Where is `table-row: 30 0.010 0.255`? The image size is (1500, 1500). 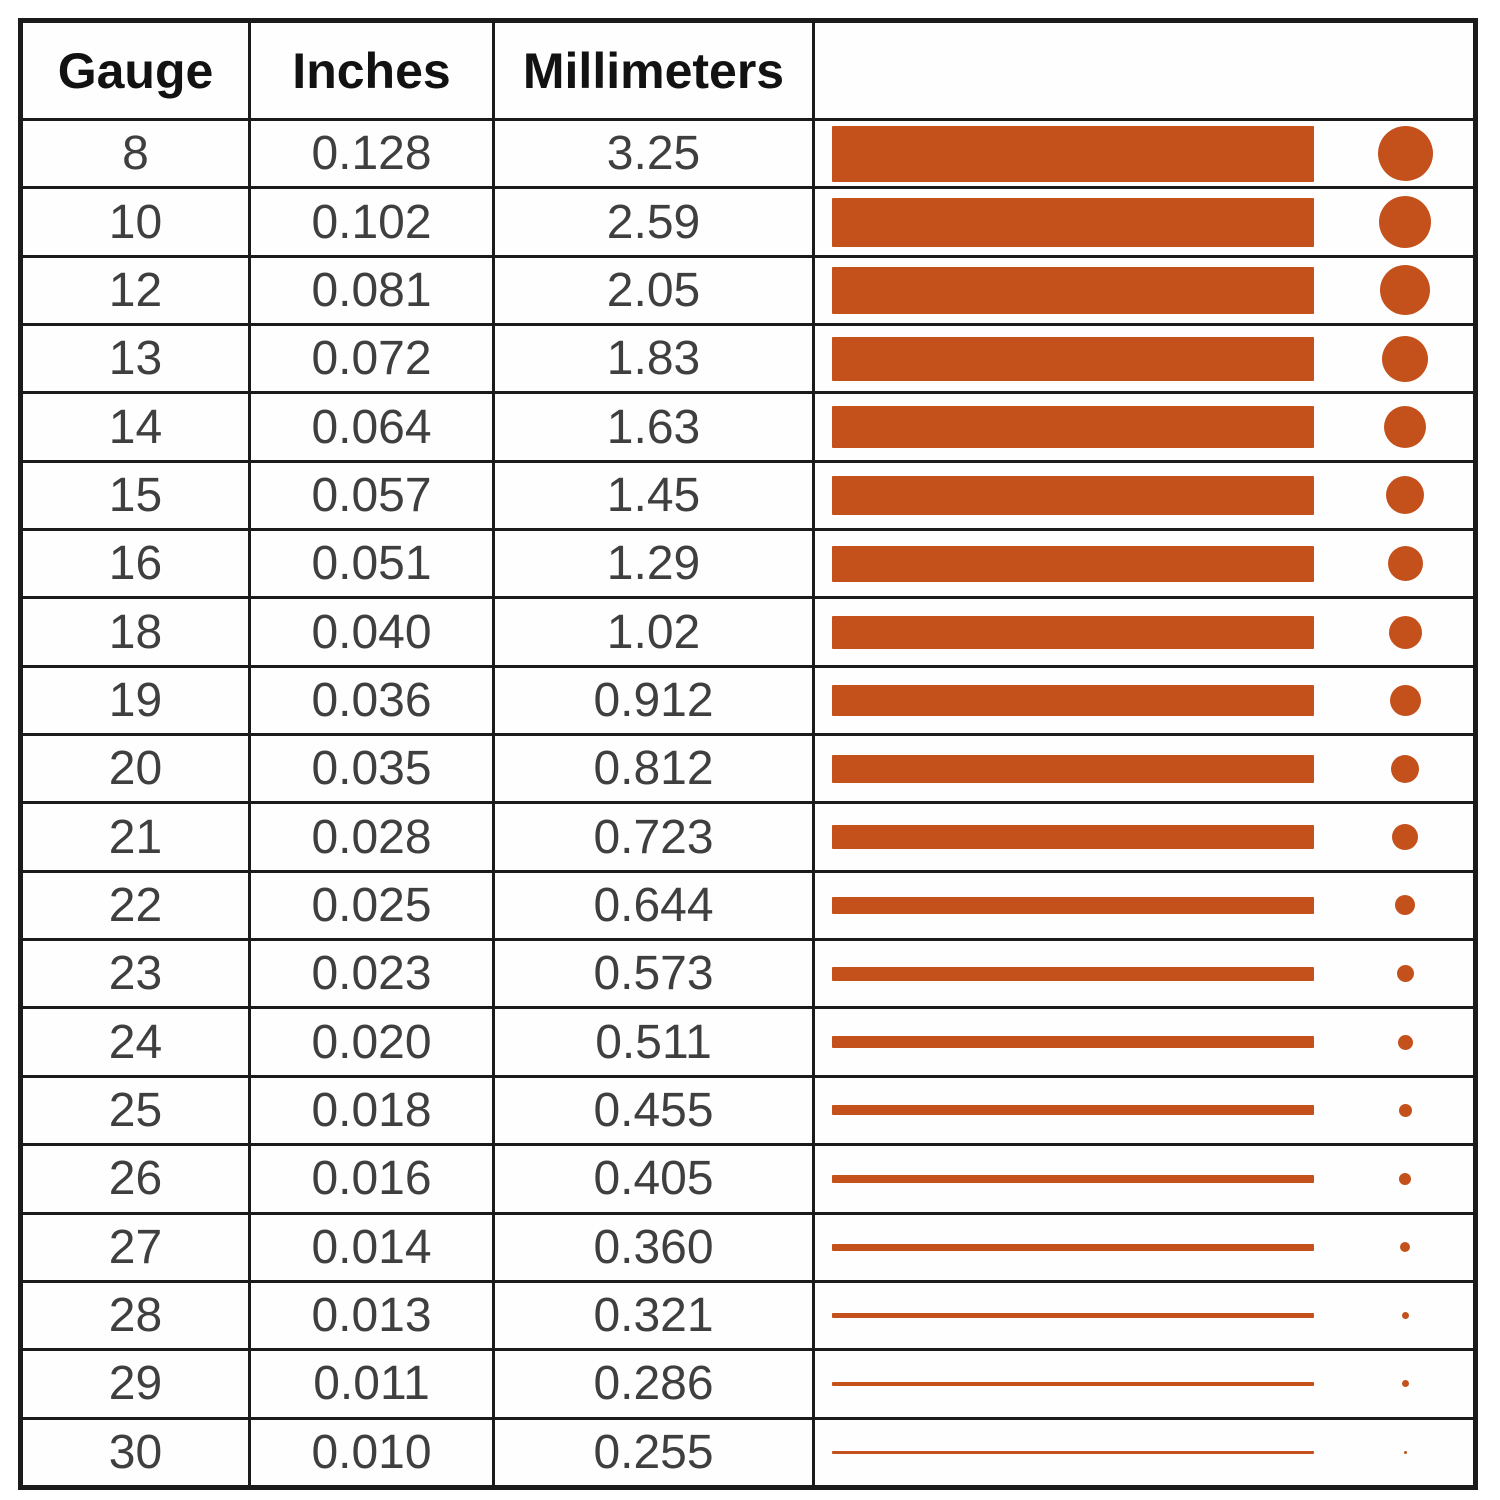 table-row: 30 0.010 0.255 is located at coordinates (748, 1450).